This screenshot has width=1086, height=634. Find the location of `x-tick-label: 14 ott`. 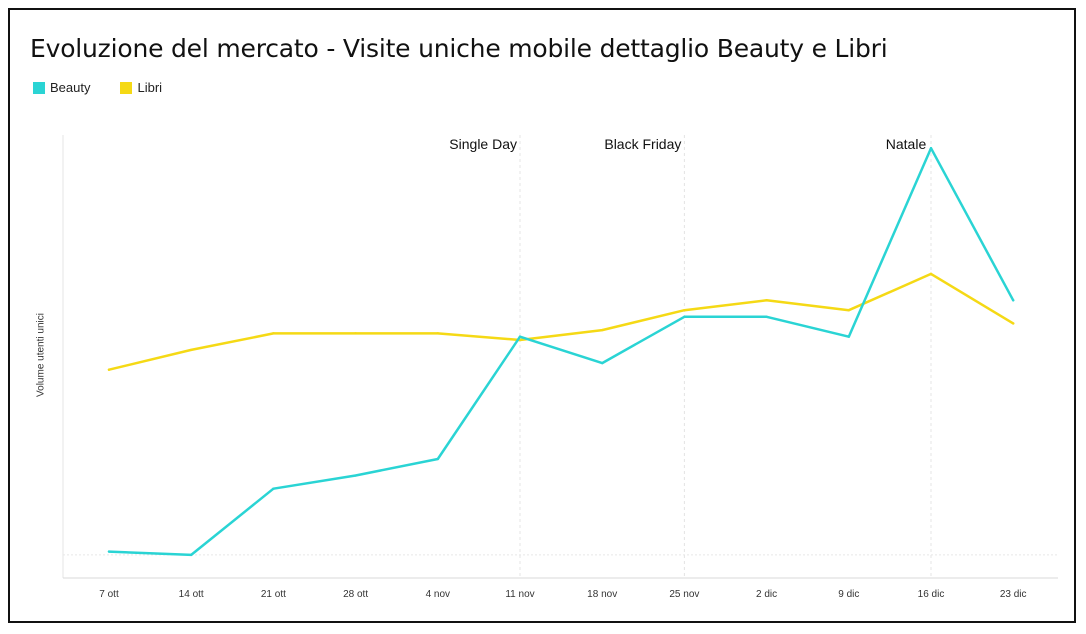

x-tick-label: 14 ott is located at coordinates (191, 594).